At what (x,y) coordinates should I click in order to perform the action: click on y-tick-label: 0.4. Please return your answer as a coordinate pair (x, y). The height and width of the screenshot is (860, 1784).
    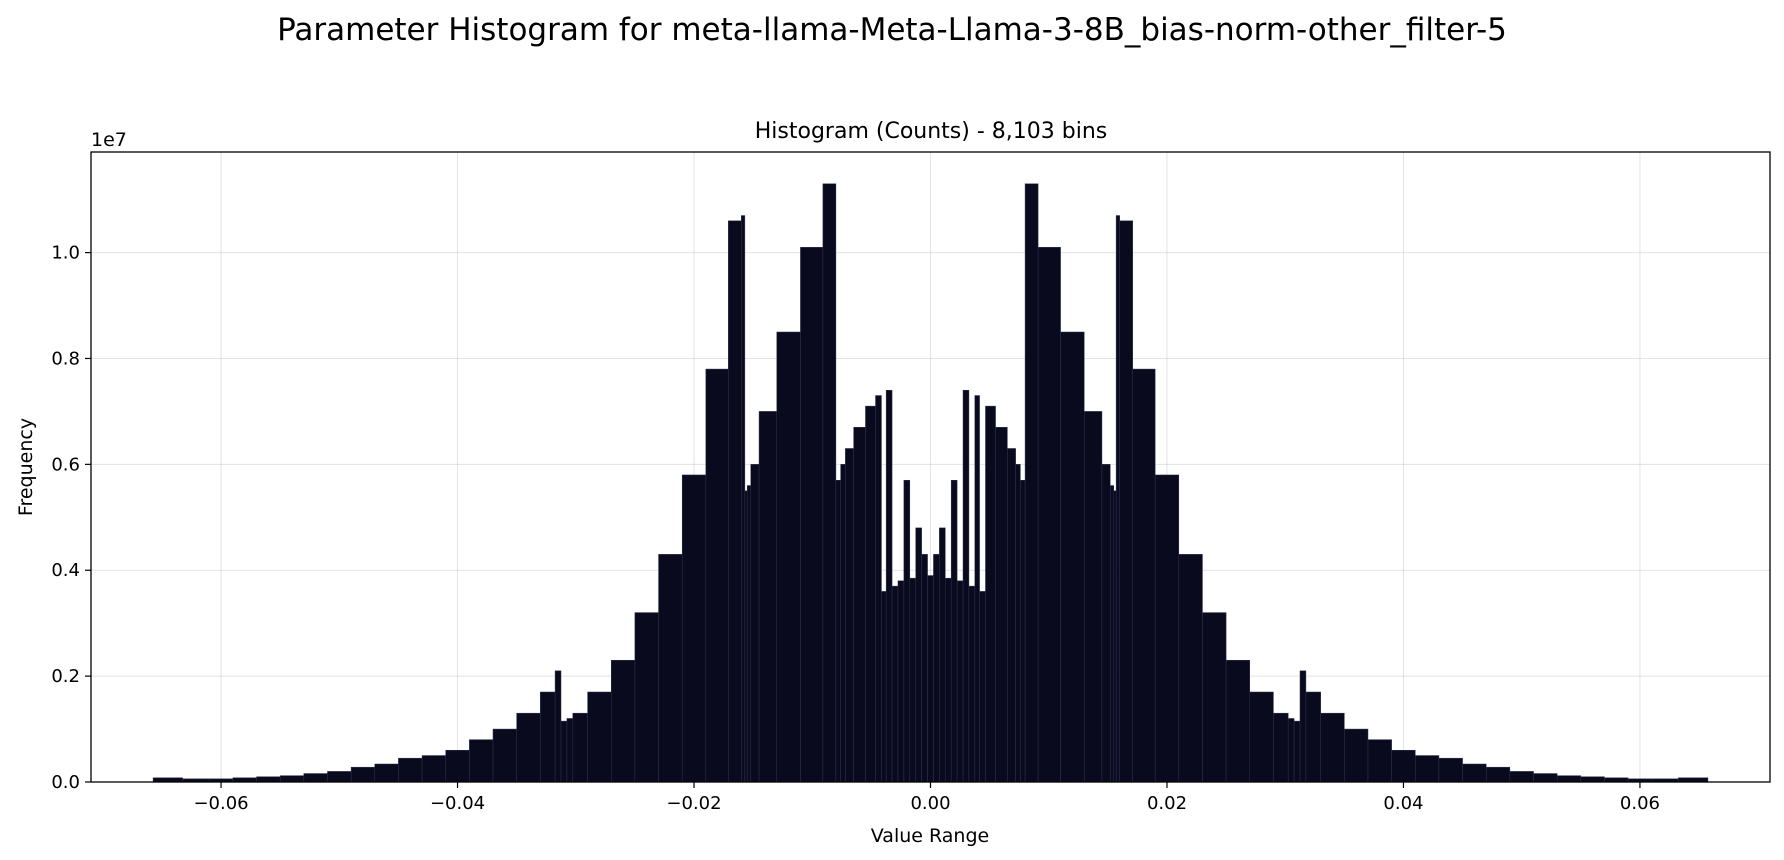
    Looking at the image, I should click on (65, 570).